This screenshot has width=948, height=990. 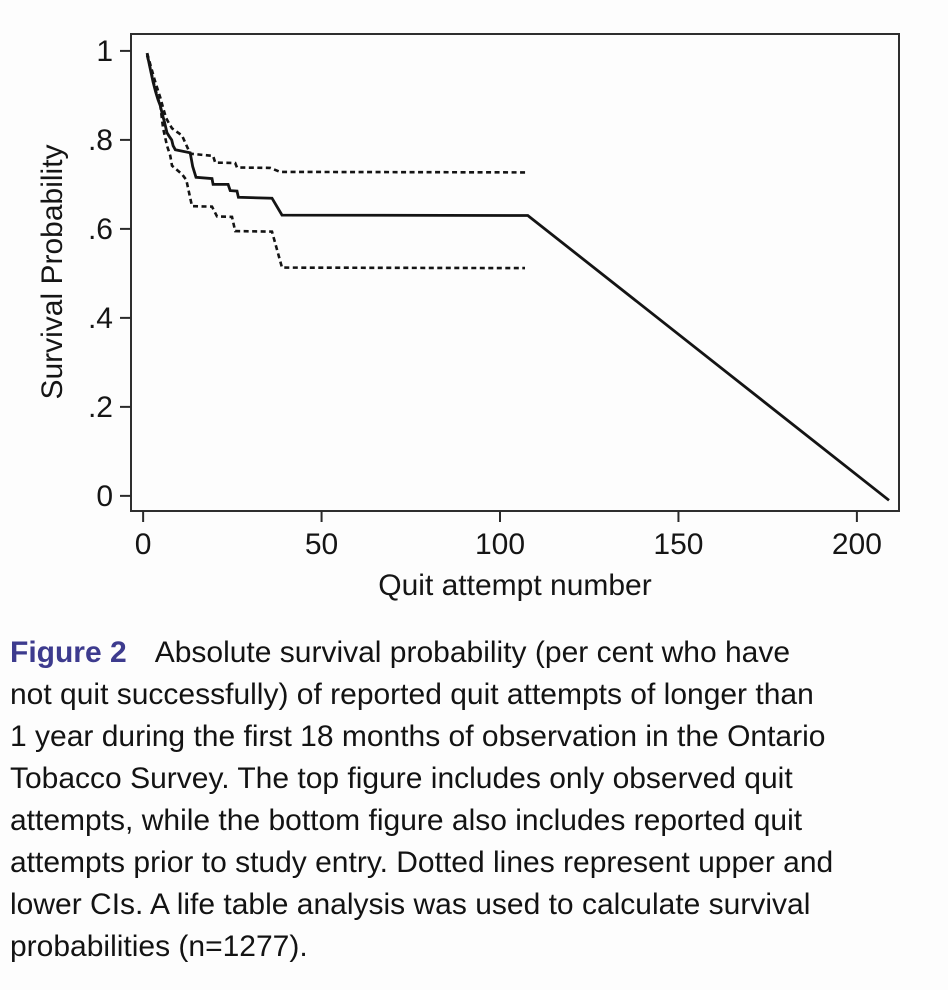 I want to click on y-tick-label: .2, so click(x=100, y=407).